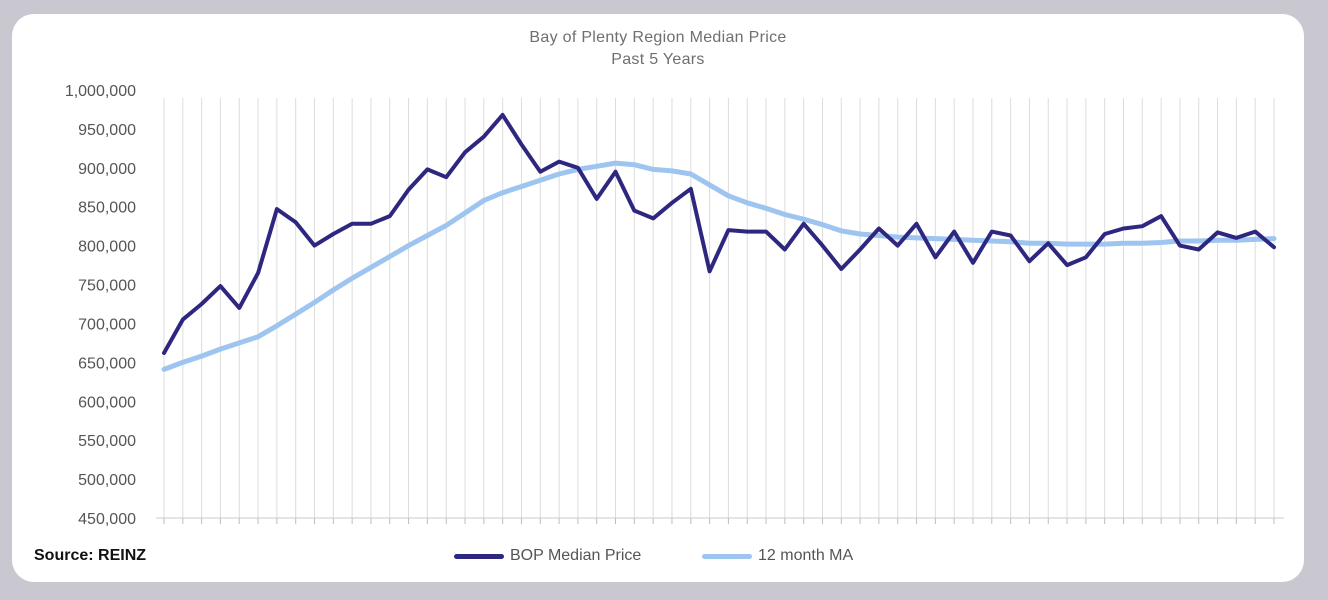  What do you see at coordinates (107, 169) in the screenshot?
I see `y-tick-label: 900,000` at bounding box center [107, 169].